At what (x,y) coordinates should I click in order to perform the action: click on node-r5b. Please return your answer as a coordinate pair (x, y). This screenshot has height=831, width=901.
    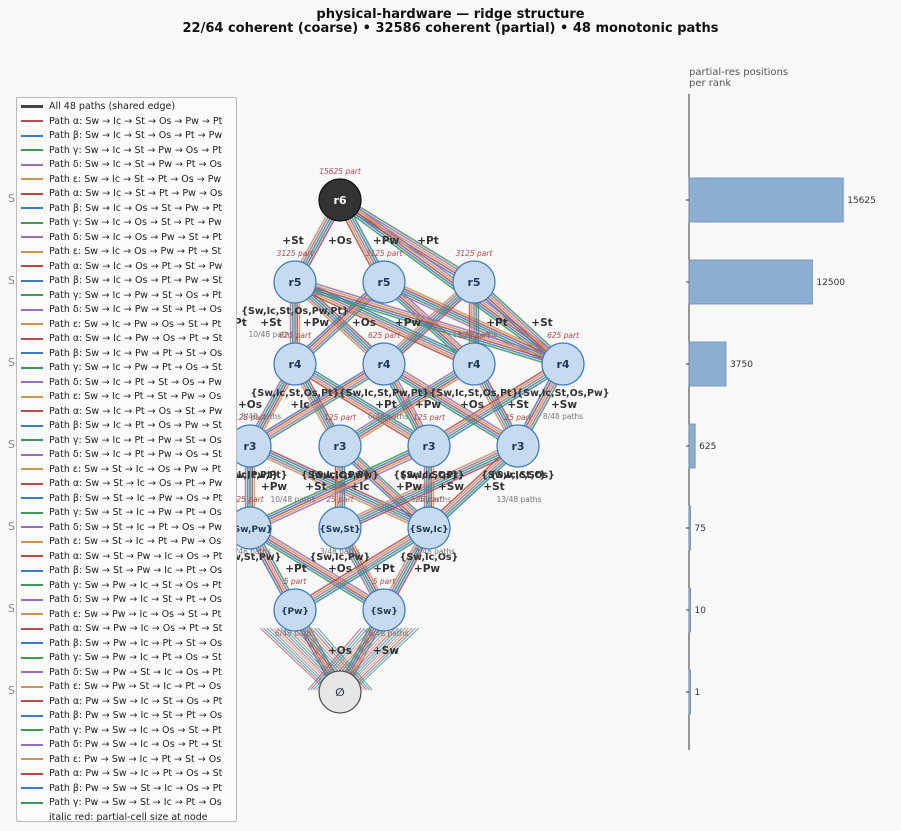
    Looking at the image, I should click on (384, 282).